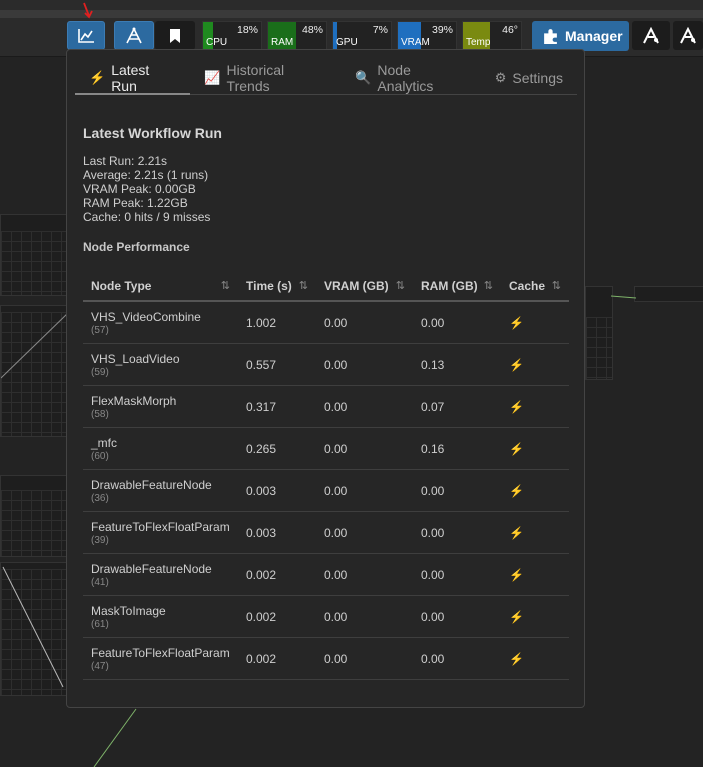  I want to click on table-row: DrawableFeatureNode (36) 0.003 0.00 0.00 ⚡, so click(326, 490).